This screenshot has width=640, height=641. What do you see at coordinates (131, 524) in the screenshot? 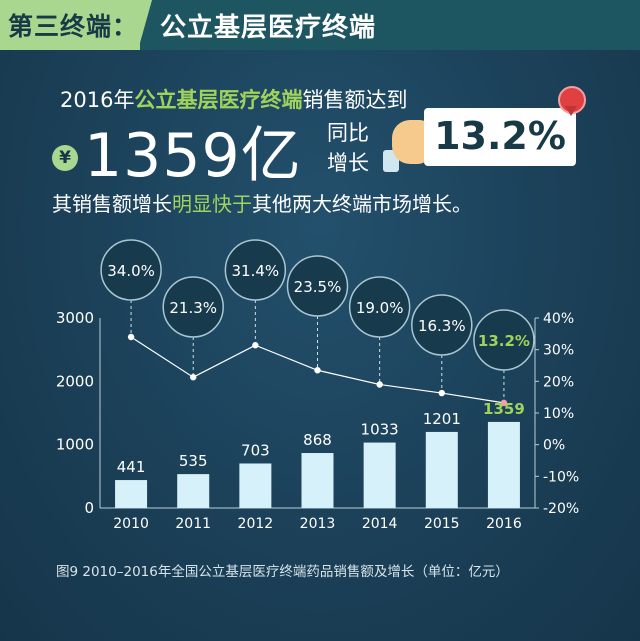
I see `x-tick-label: 2010` at bounding box center [131, 524].